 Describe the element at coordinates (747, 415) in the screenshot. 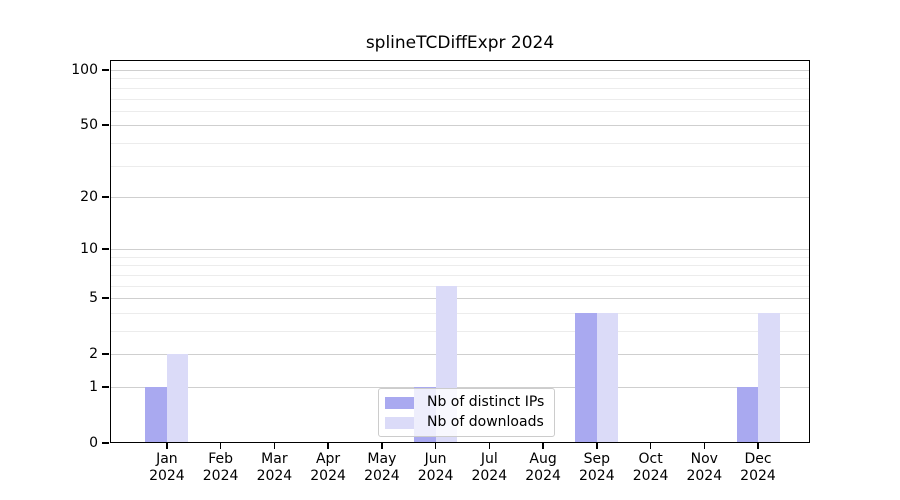

I see `bar-distinct-ips-dec` at that location.